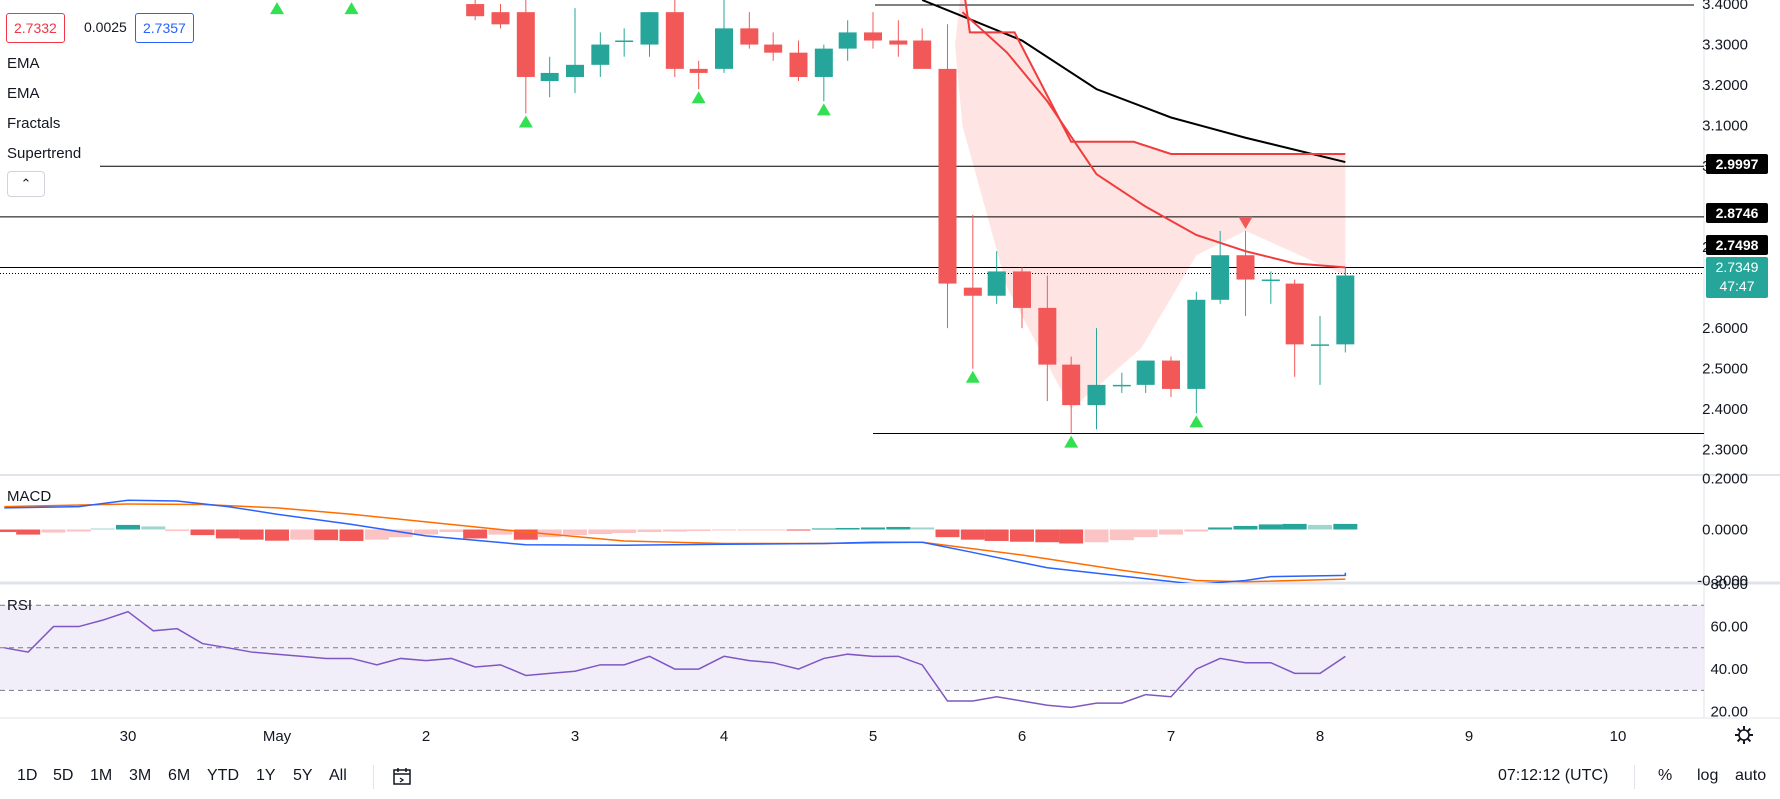 This screenshot has width=1780, height=799. Describe the element at coordinates (35, 28) in the screenshot. I see `bid-price: 2.7332` at that location.